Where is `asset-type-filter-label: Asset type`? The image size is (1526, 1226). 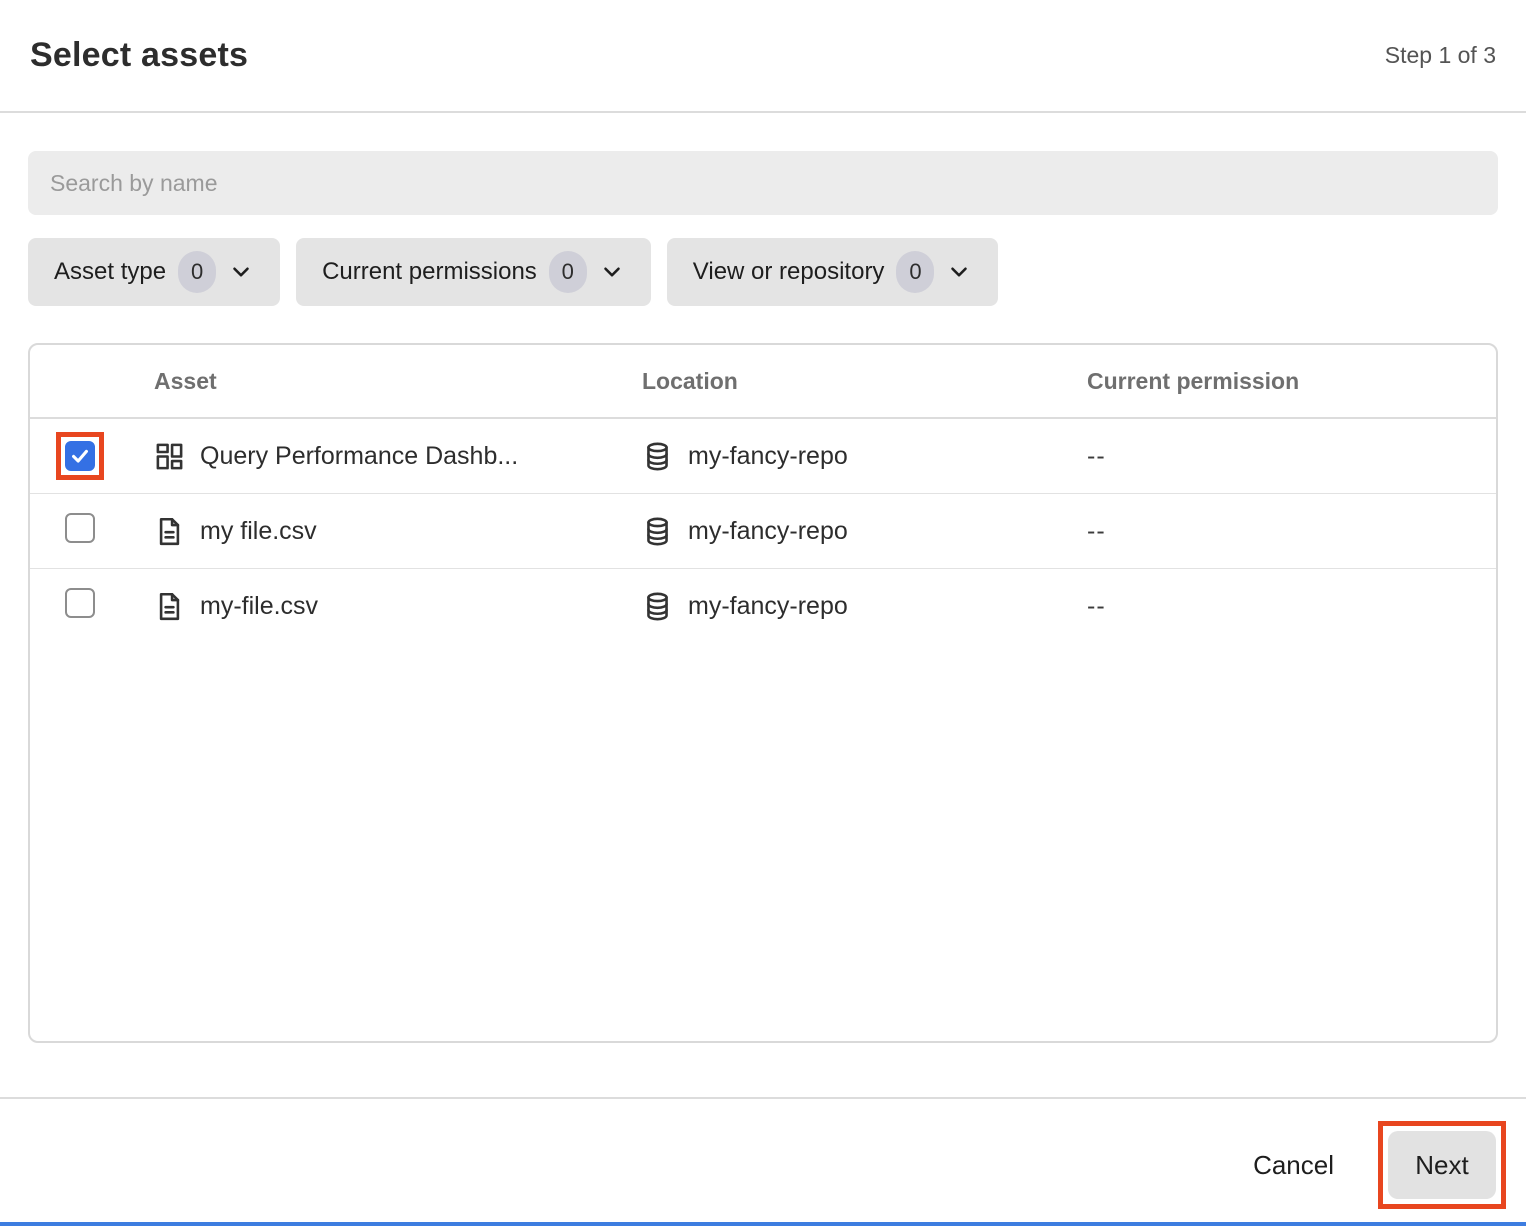 asset-type-filter-label: Asset type is located at coordinates (110, 271).